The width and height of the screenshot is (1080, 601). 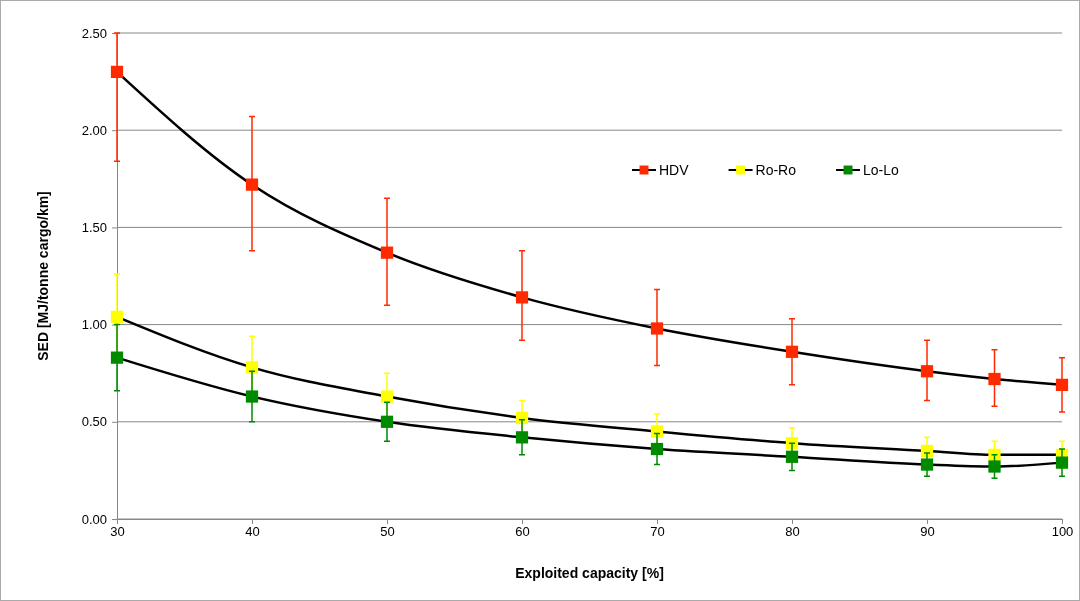 What do you see at coordinates (522, 532) in the screenshot?
I see `x-tick-label: 60` at bounding box center [522, 532].